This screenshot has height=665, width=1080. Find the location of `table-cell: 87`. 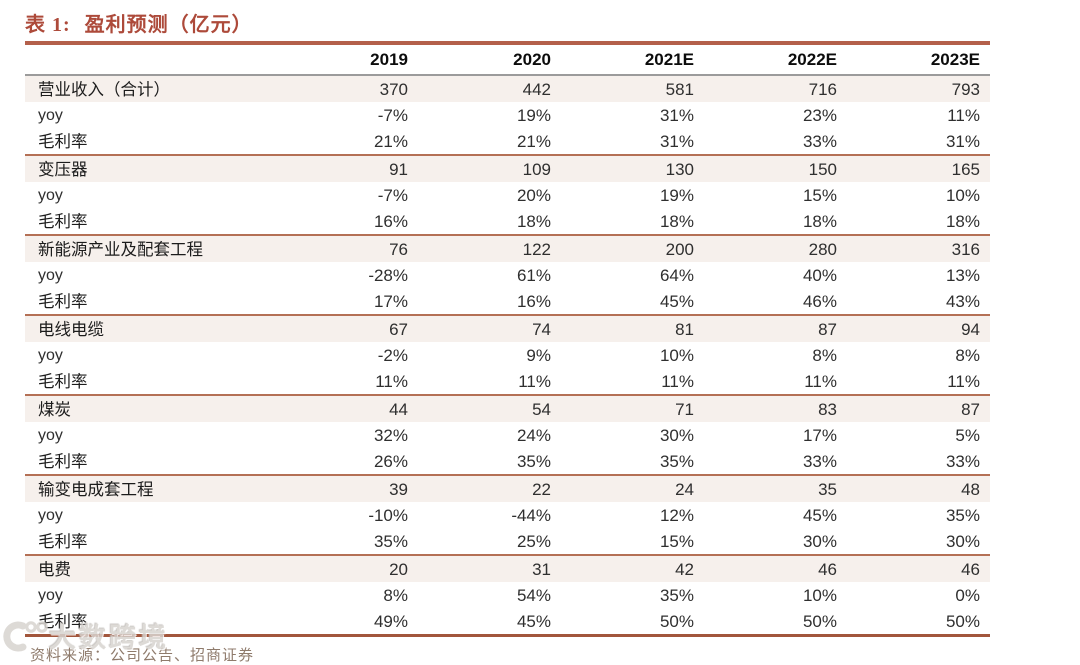

table-cell: 87 is located at coordinates (775, 328).